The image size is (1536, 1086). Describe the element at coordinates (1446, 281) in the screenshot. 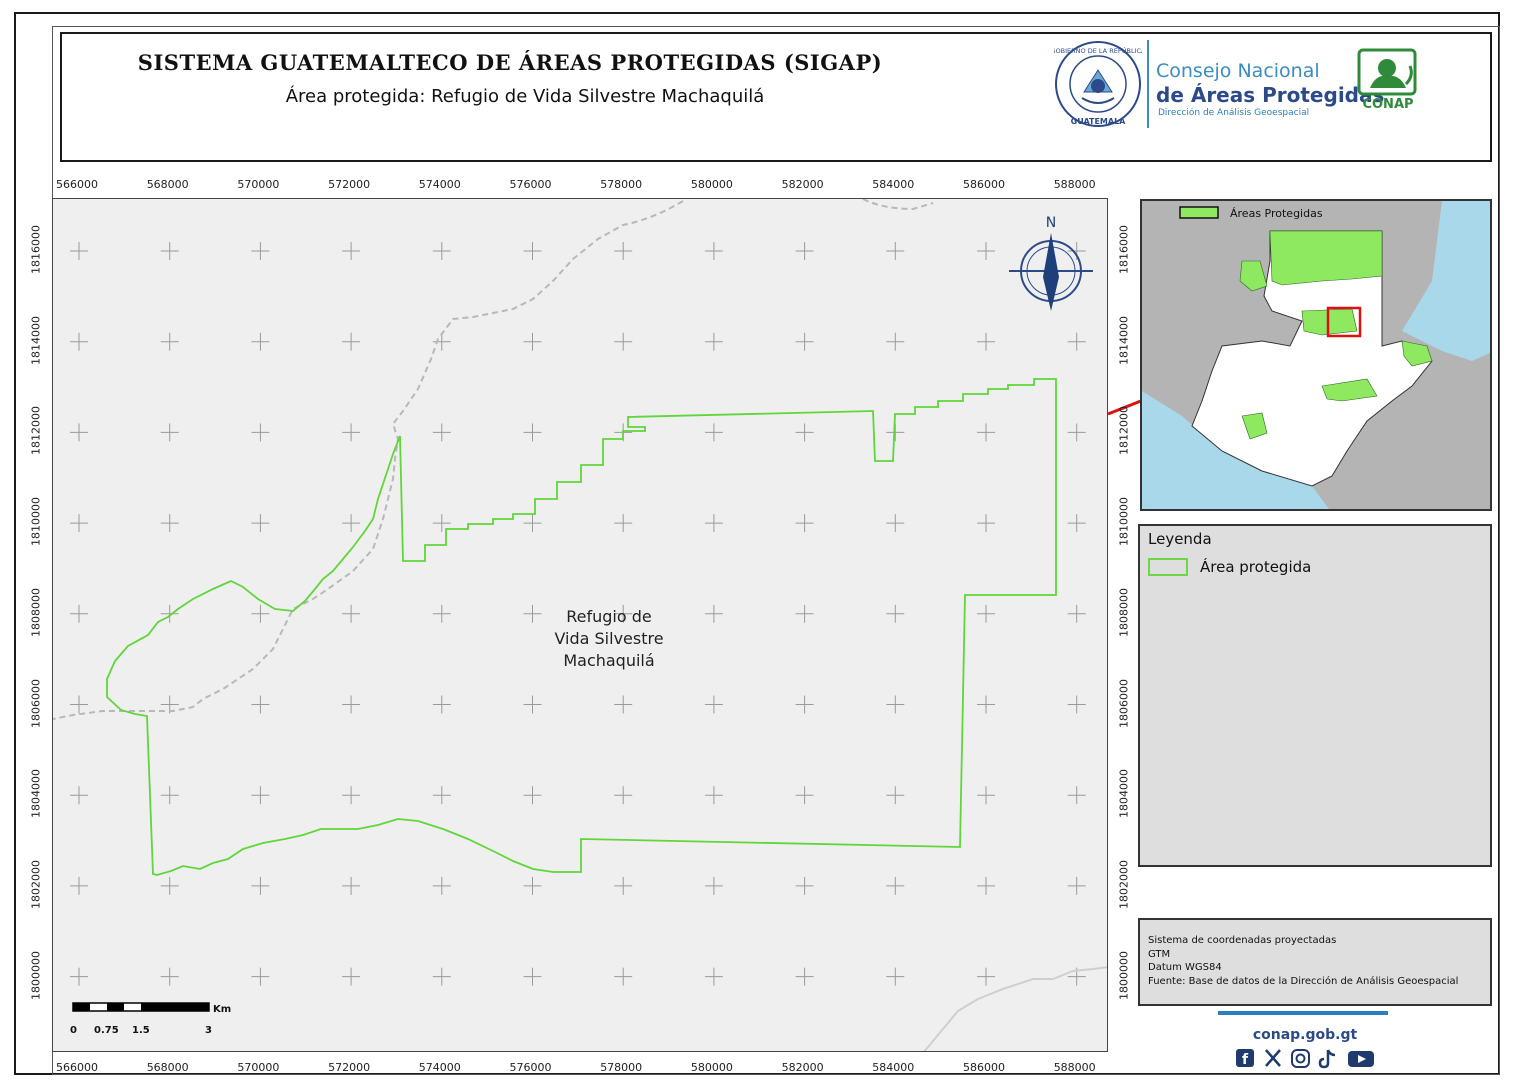

I see `ocean-caribbean` at that location.